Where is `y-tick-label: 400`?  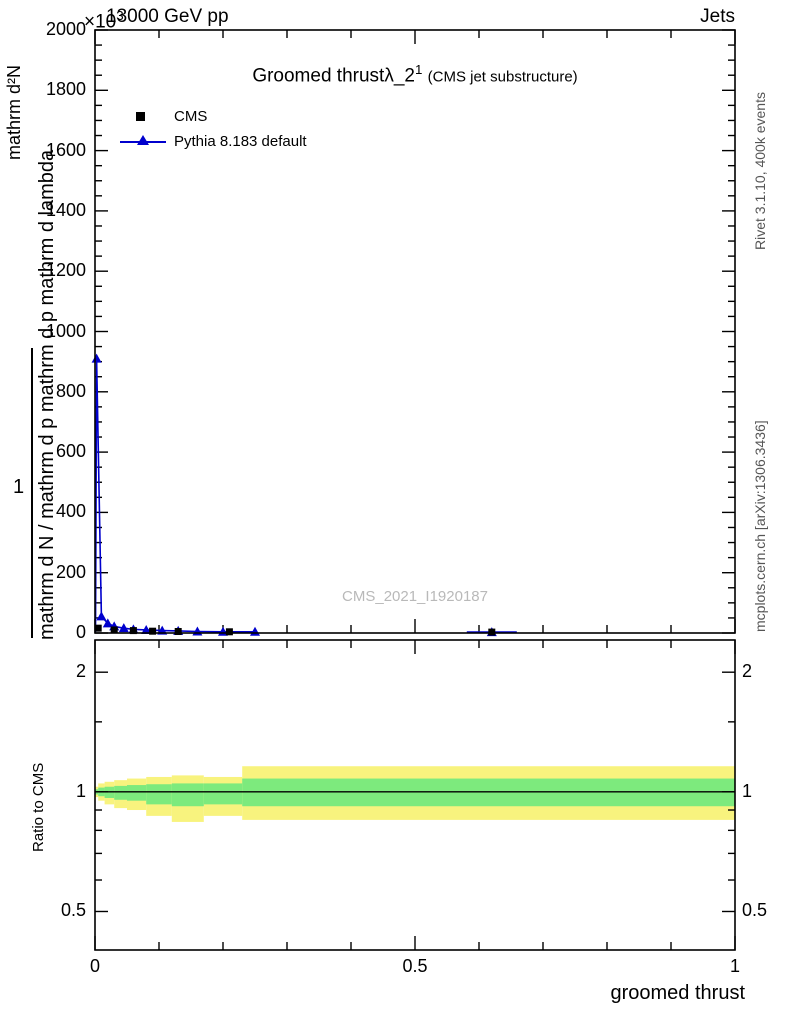
y-tick-label: 400 is located at coordinates (70, 511).